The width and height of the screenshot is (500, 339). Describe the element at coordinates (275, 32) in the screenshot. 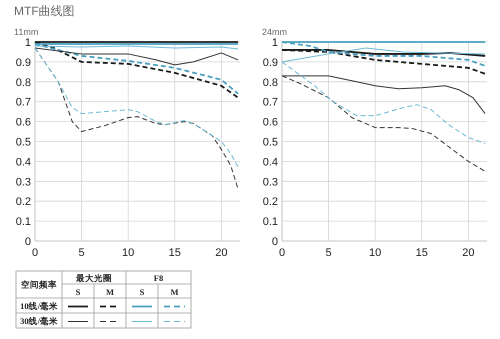

I see `chart-subtitle: 24mm` at that location.